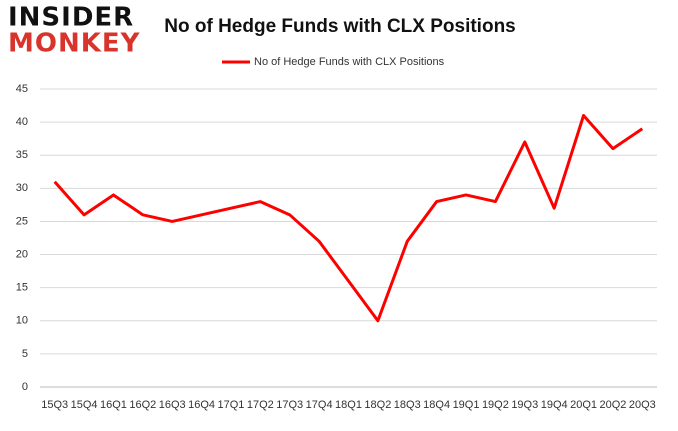  I want to click on chart-title: No of Hedge Funds with CLX Positions, so click(340, 26).